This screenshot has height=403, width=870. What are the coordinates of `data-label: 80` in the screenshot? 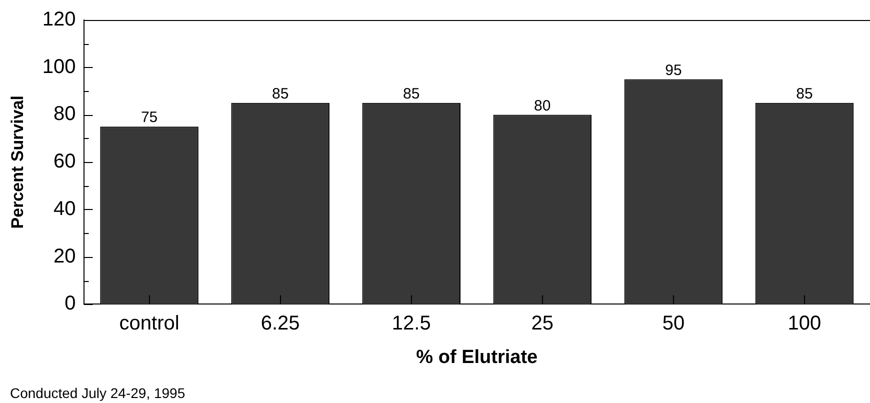 It's located at (542, 105).